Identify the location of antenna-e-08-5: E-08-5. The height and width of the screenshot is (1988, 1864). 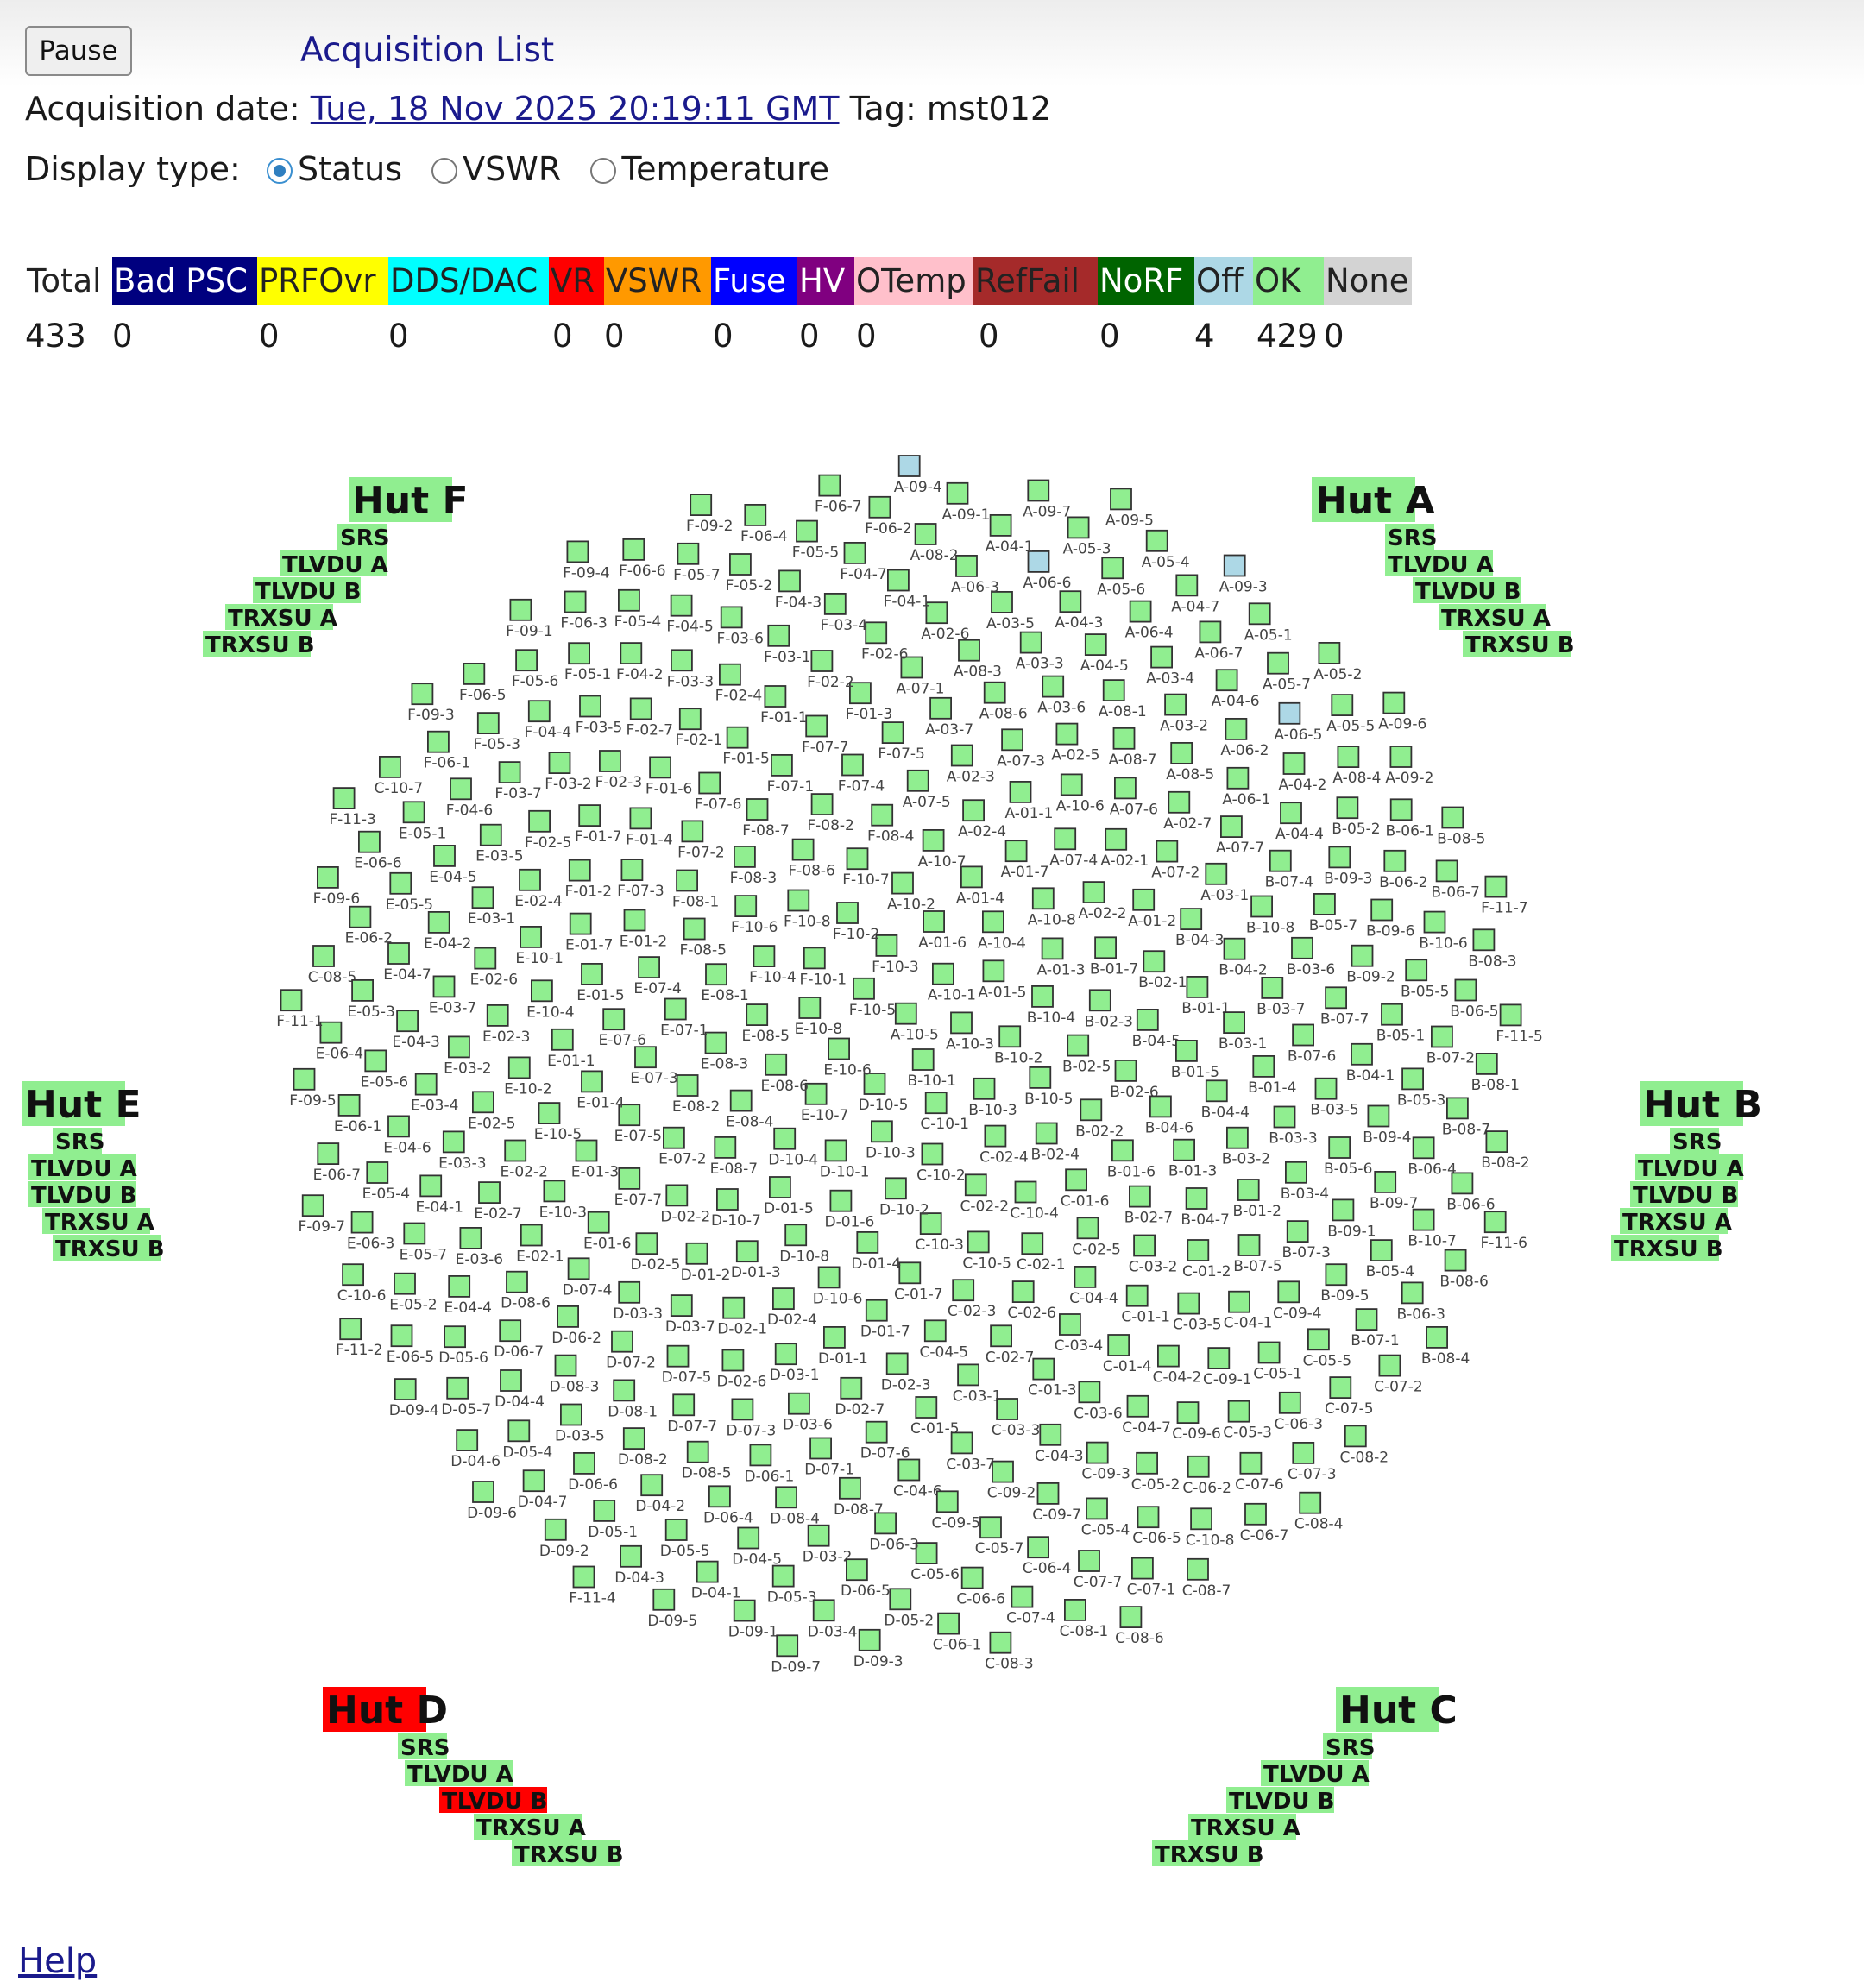
(765, 1024).